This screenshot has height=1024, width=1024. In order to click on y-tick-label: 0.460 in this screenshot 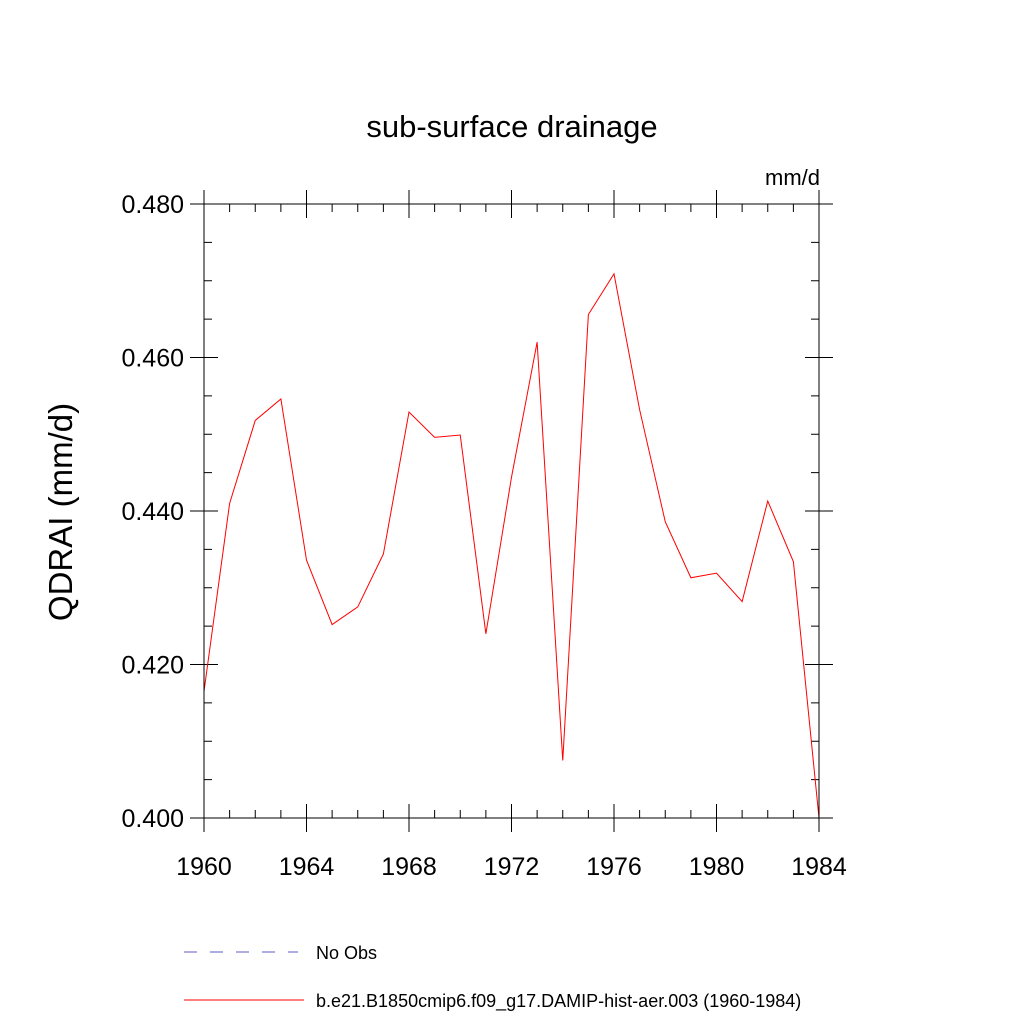, I will do `click(152, 359)`.